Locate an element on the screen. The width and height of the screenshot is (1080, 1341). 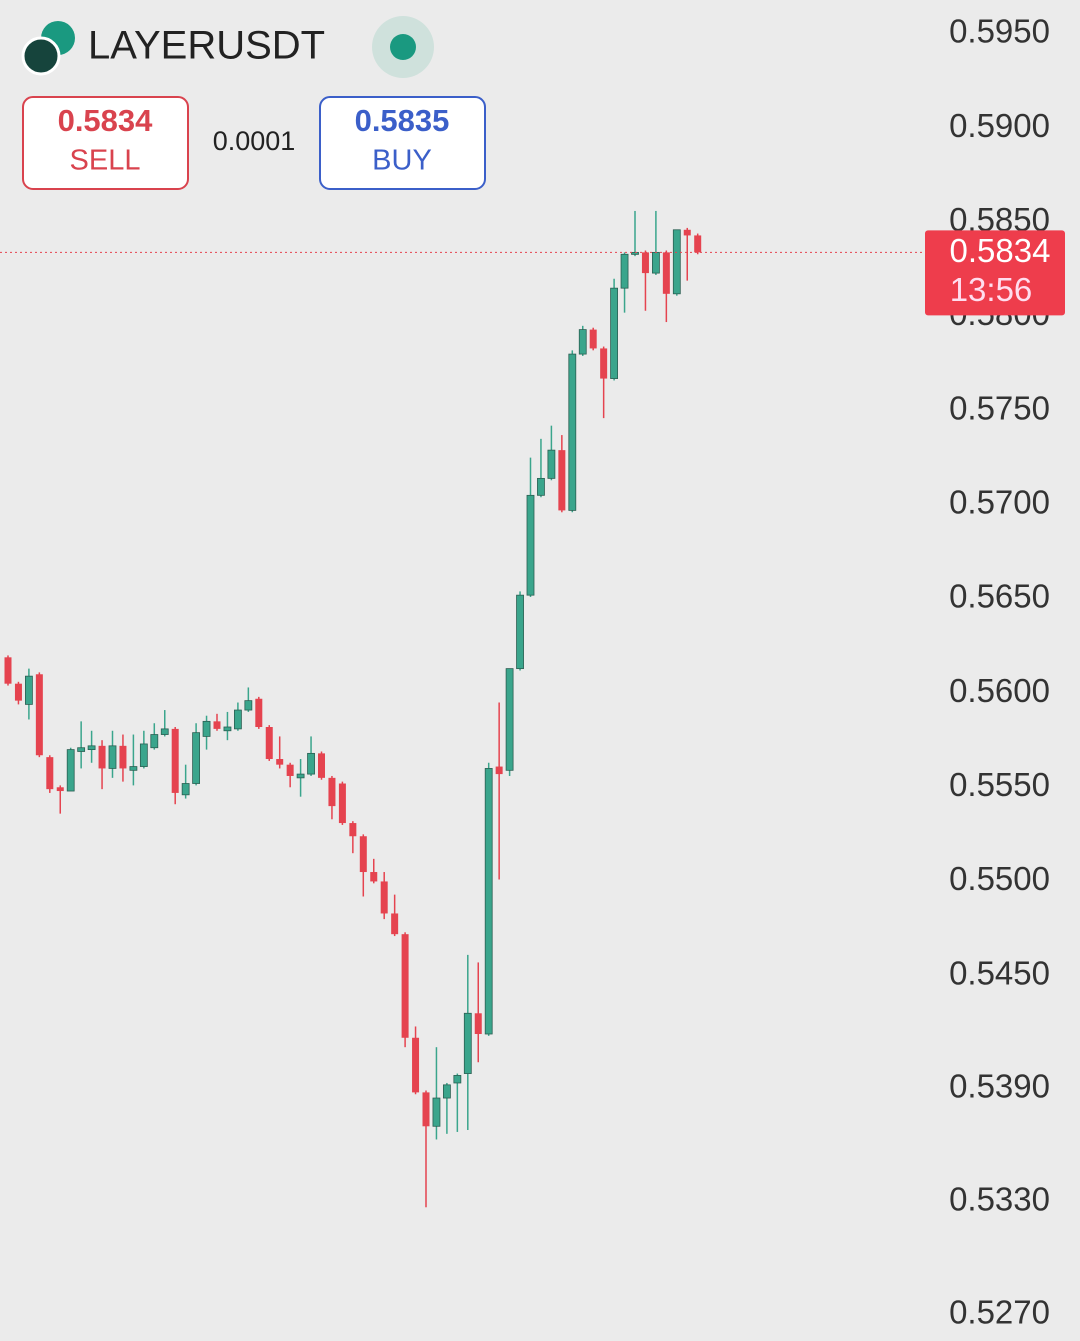
y-tick-label: 0.5600 is located at coordinates (999, 690).